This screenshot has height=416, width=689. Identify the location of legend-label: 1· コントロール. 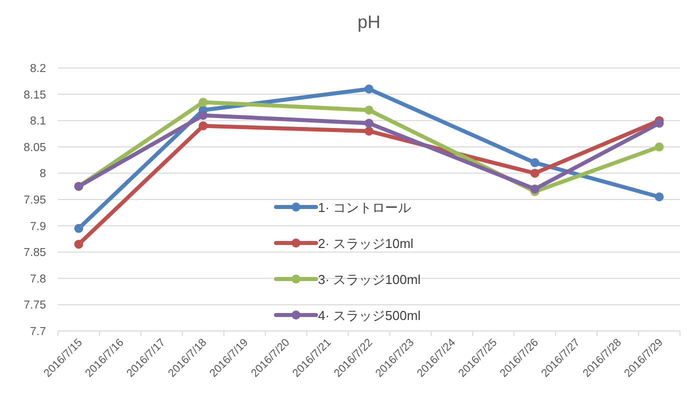
(365, 207).